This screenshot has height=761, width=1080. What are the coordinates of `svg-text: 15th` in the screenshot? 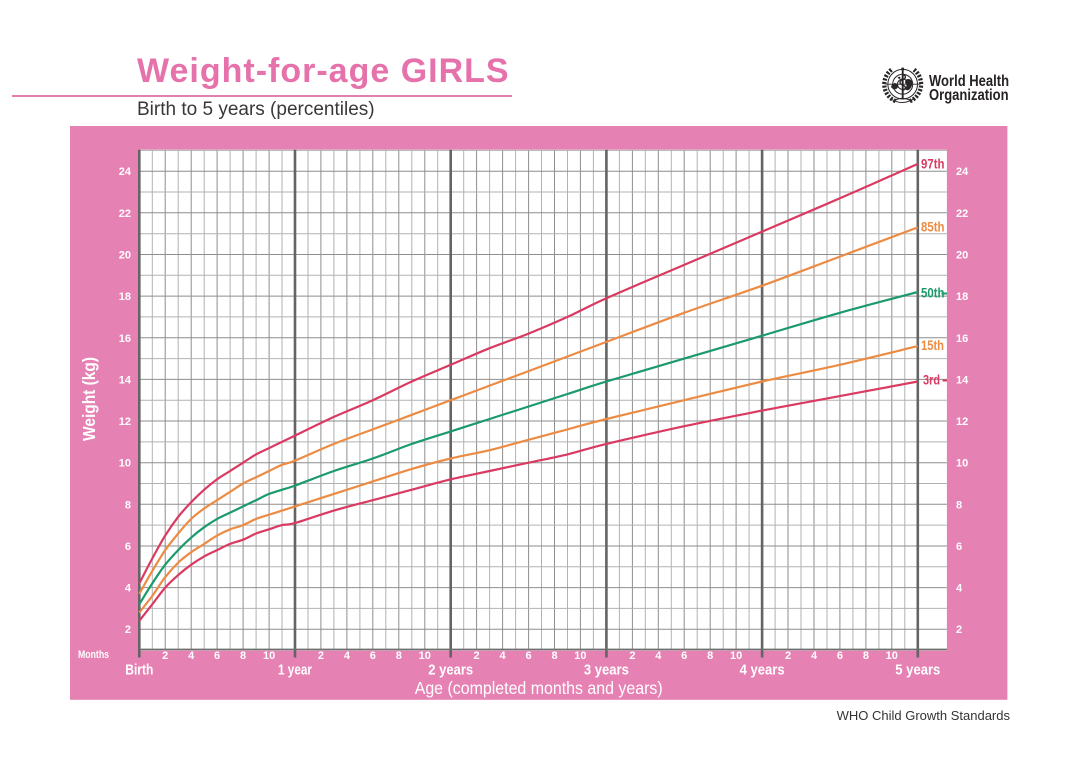 It's located at (932, 345).